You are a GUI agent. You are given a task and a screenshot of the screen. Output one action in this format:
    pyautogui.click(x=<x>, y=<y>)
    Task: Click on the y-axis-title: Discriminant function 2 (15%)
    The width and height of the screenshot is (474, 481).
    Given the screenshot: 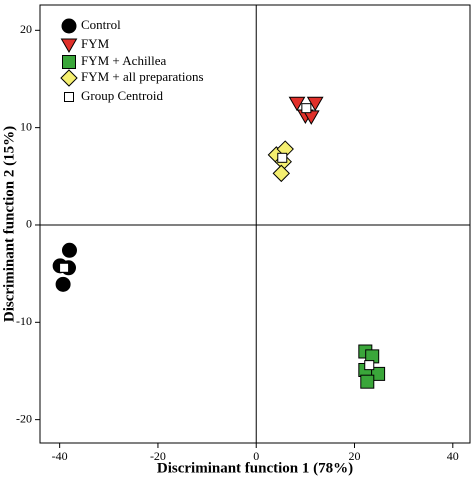 What is the action you would take?
    pyautogui.click(x=9, y=224)
    